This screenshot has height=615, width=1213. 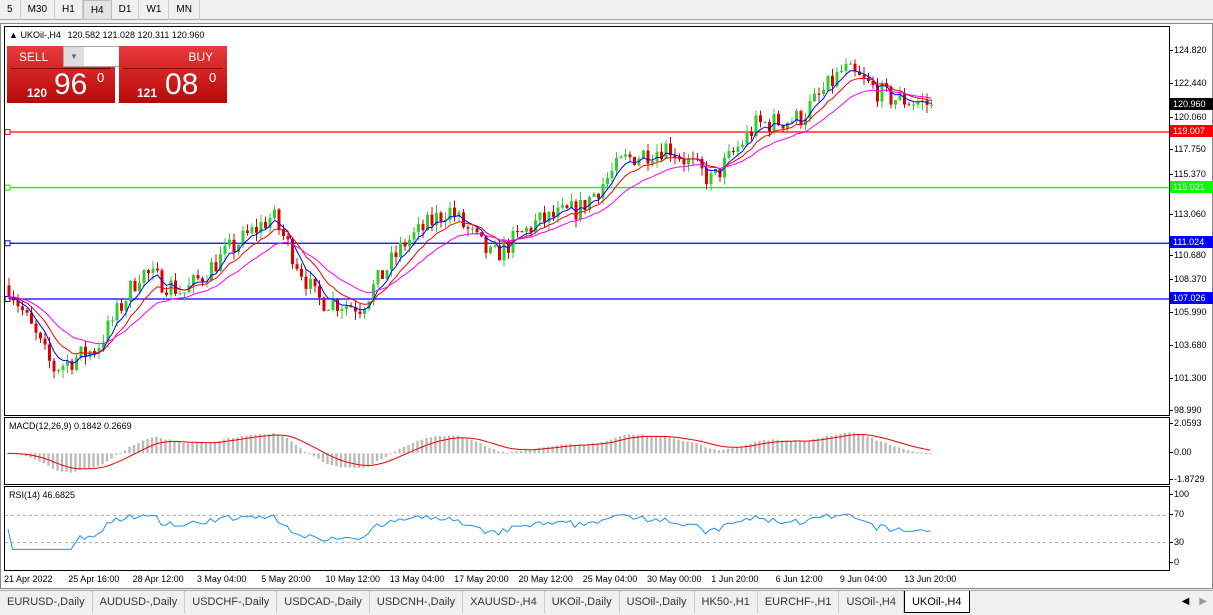 I want to click on tab-usdcnh-daily: USDCNH-,Daily, so click(x=417, y=602).